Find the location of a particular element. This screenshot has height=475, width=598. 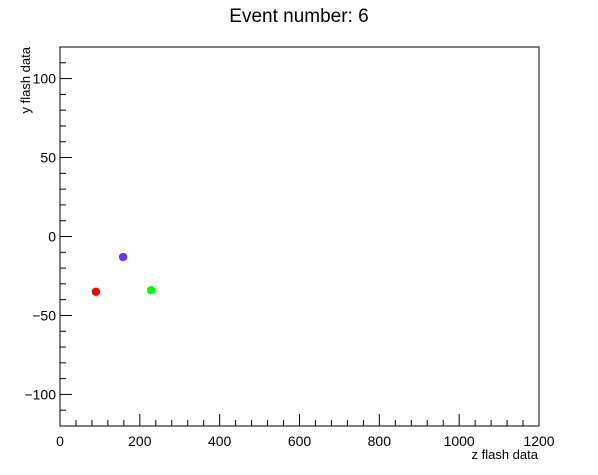

x-tick-label: 400 is located at coordinates (220, 441).